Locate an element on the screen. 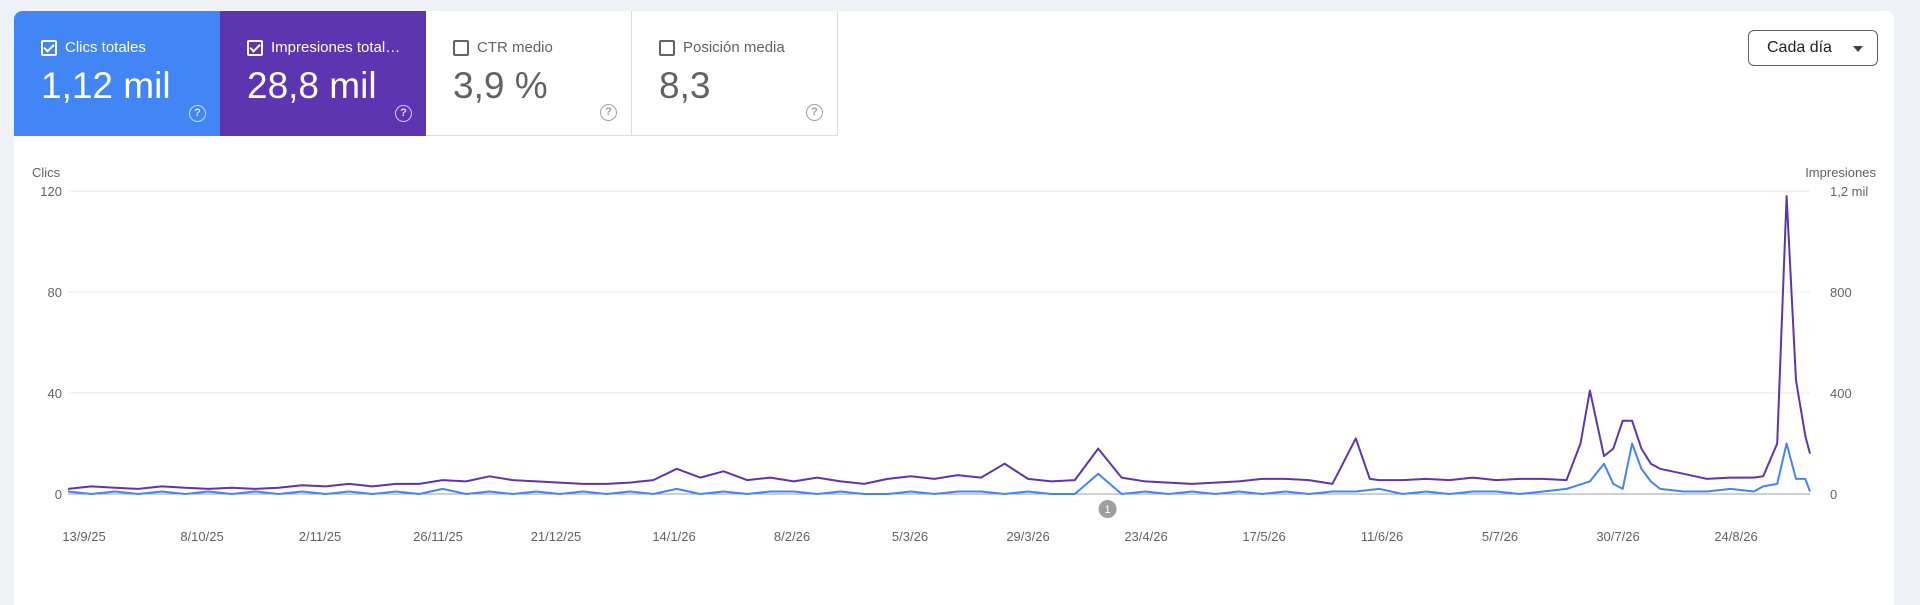  caret-down-icon is located at coordinates (1858, 49).